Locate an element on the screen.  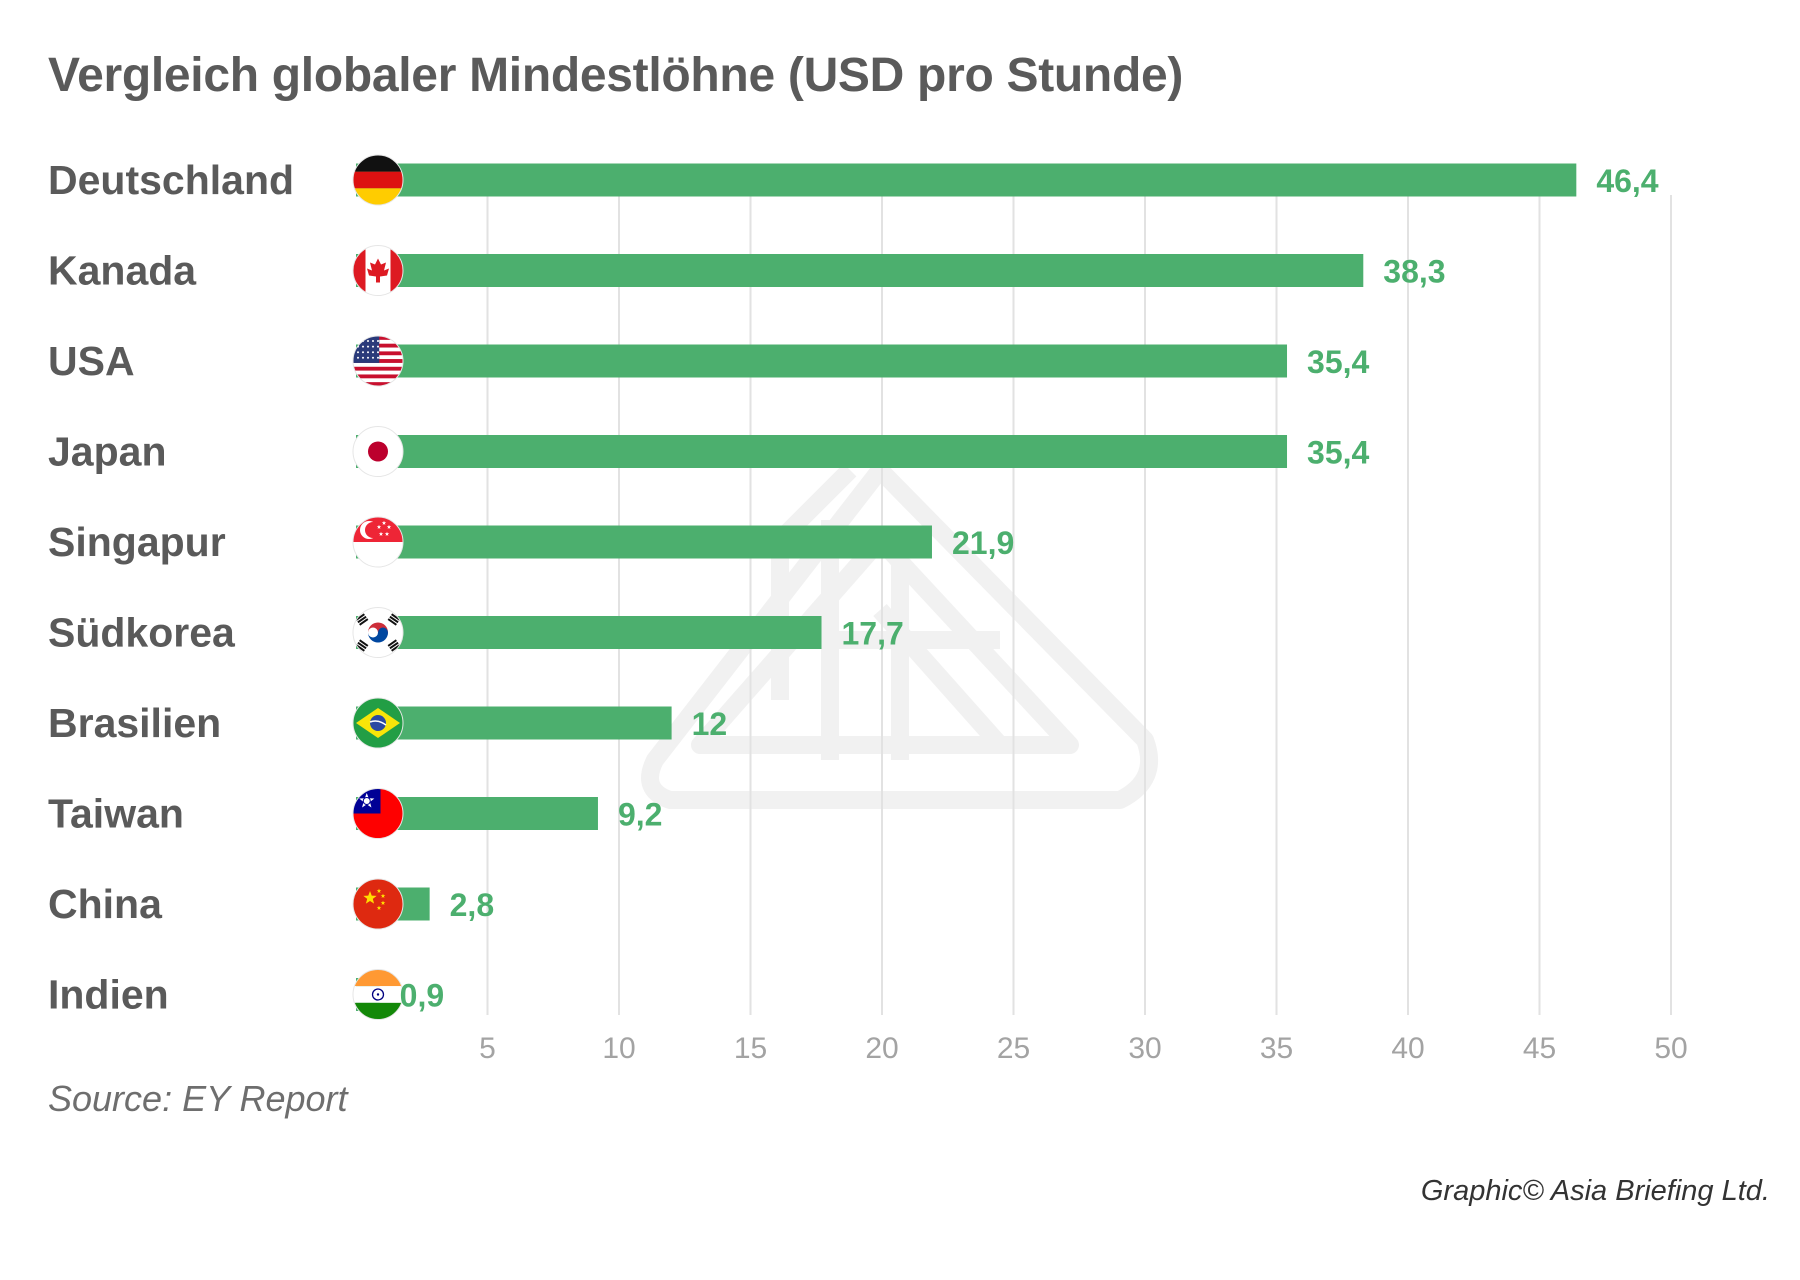
value-label-canada: 38,3 is located at coordinates (1414, 272).